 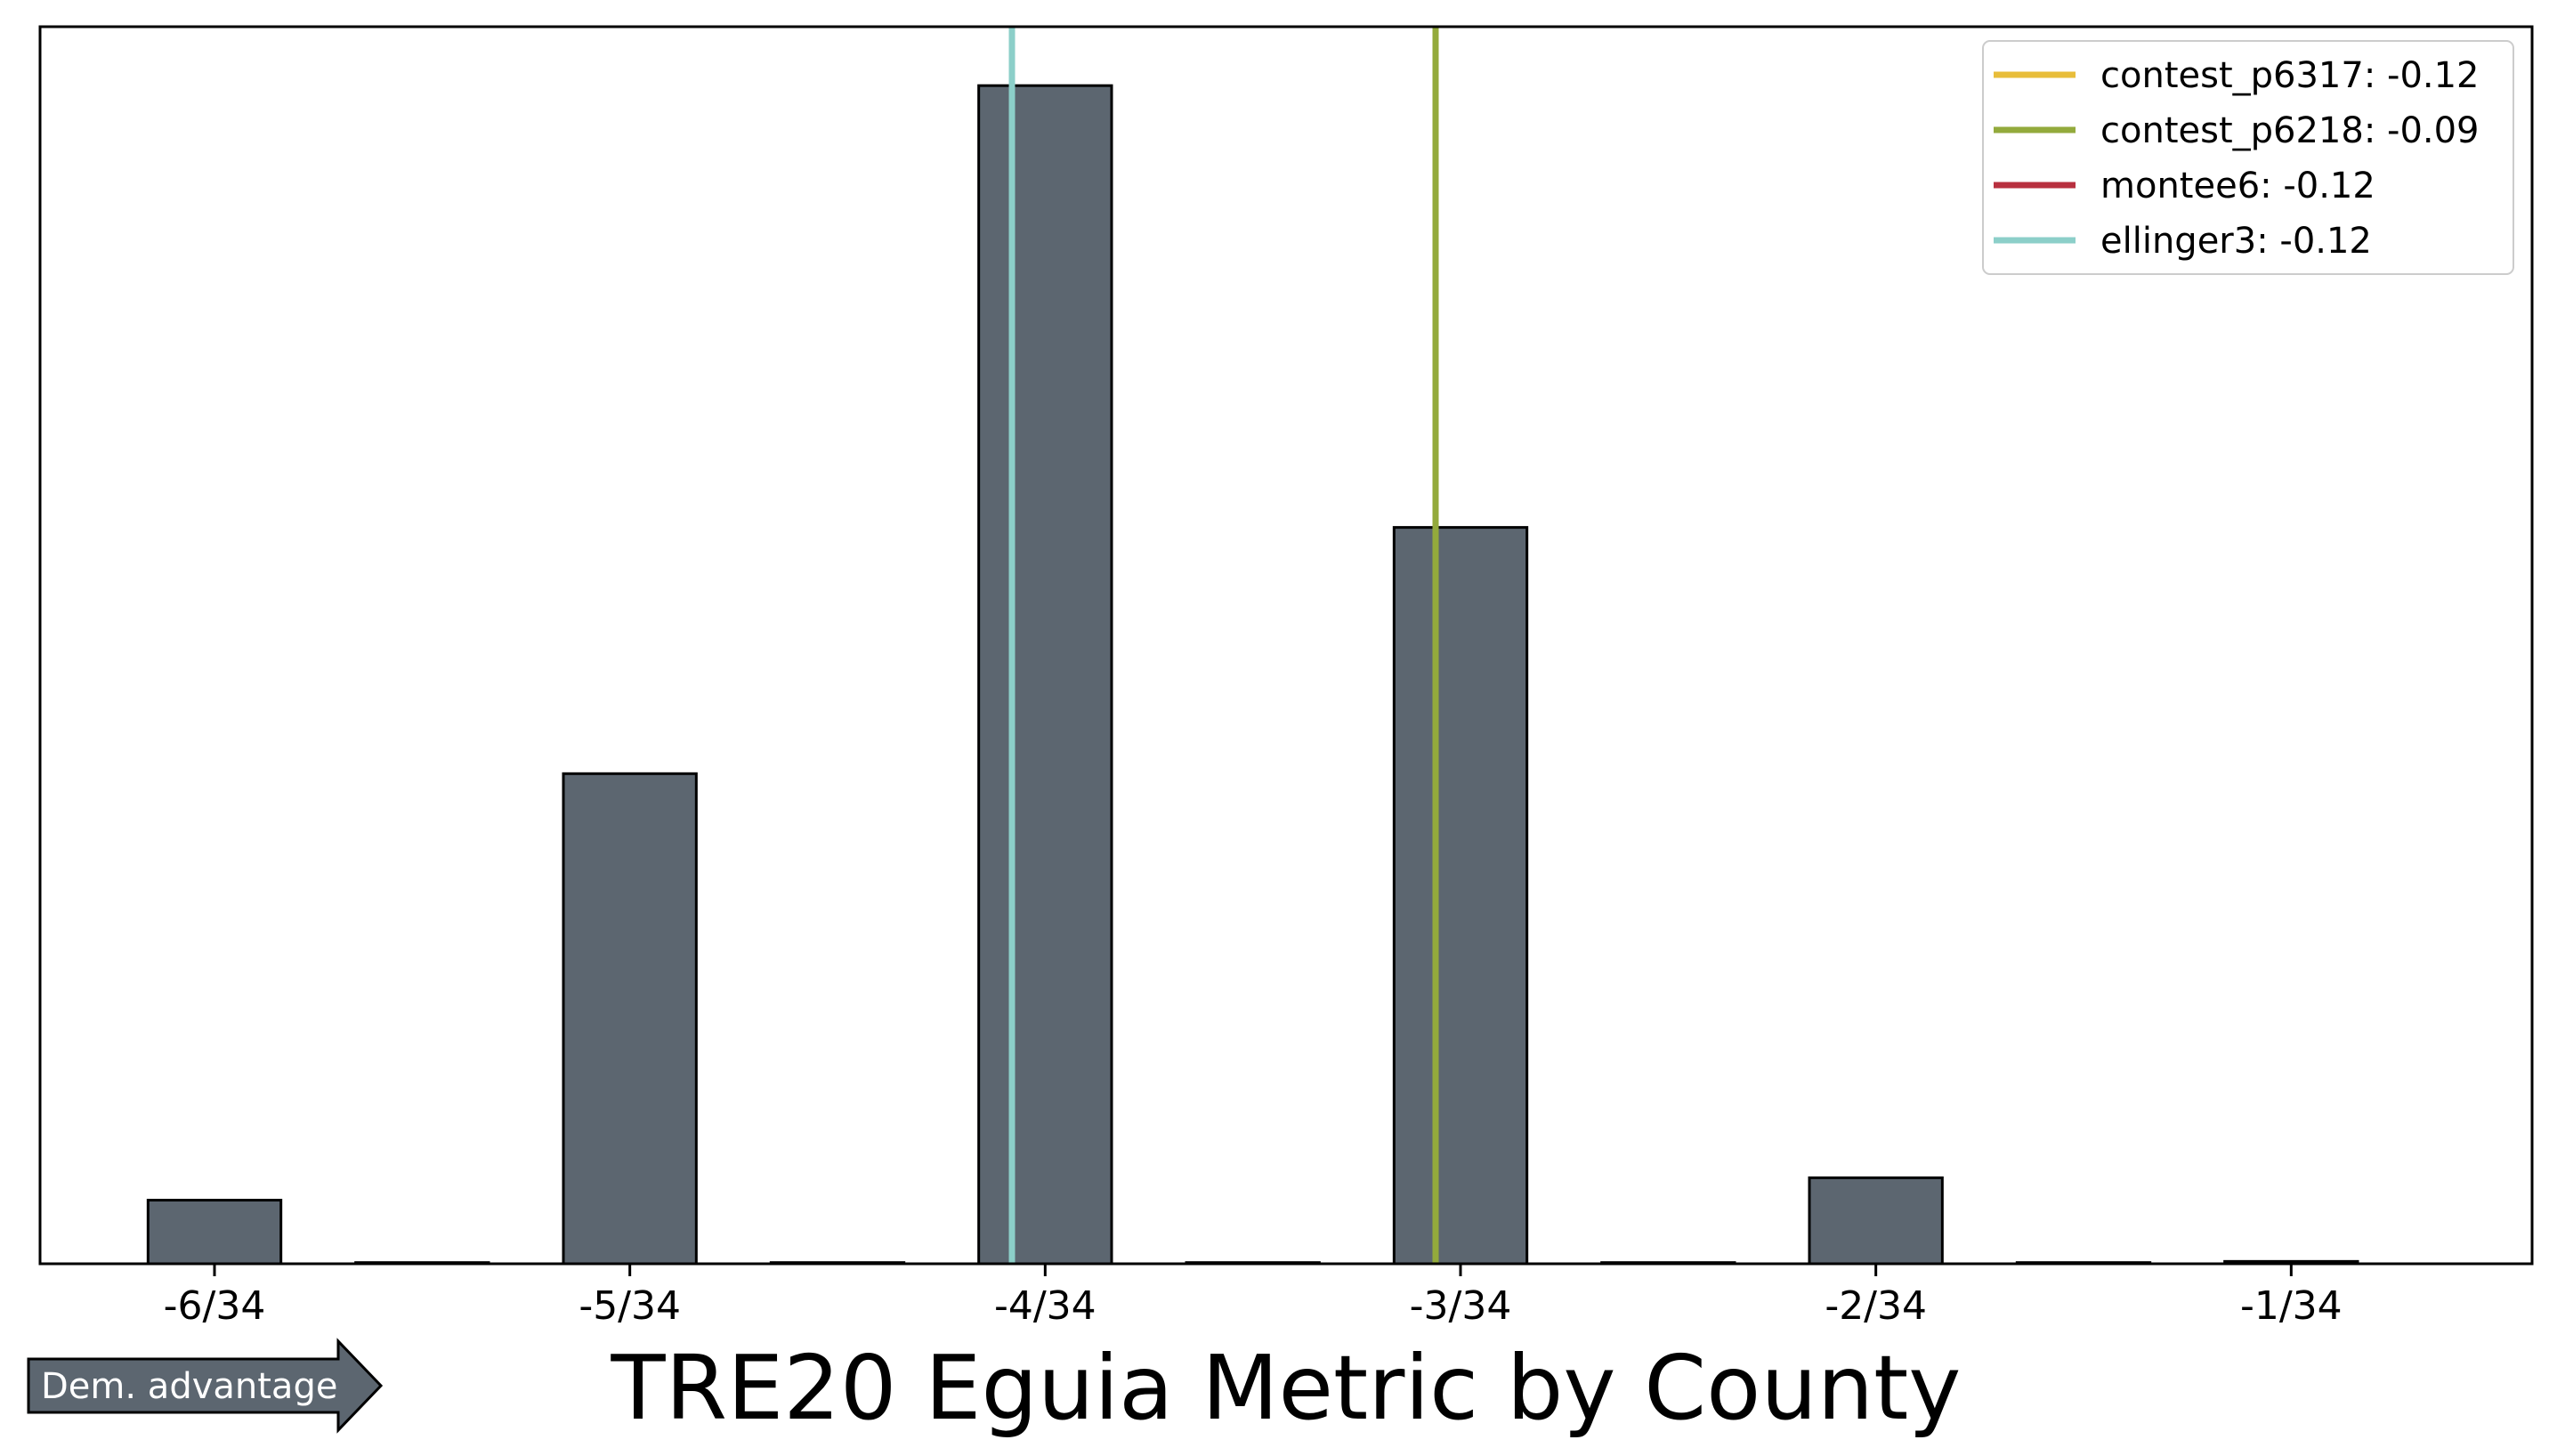 I want to click on legend-label: contest_p6218: -0.09, so click(x=2290, y=130).